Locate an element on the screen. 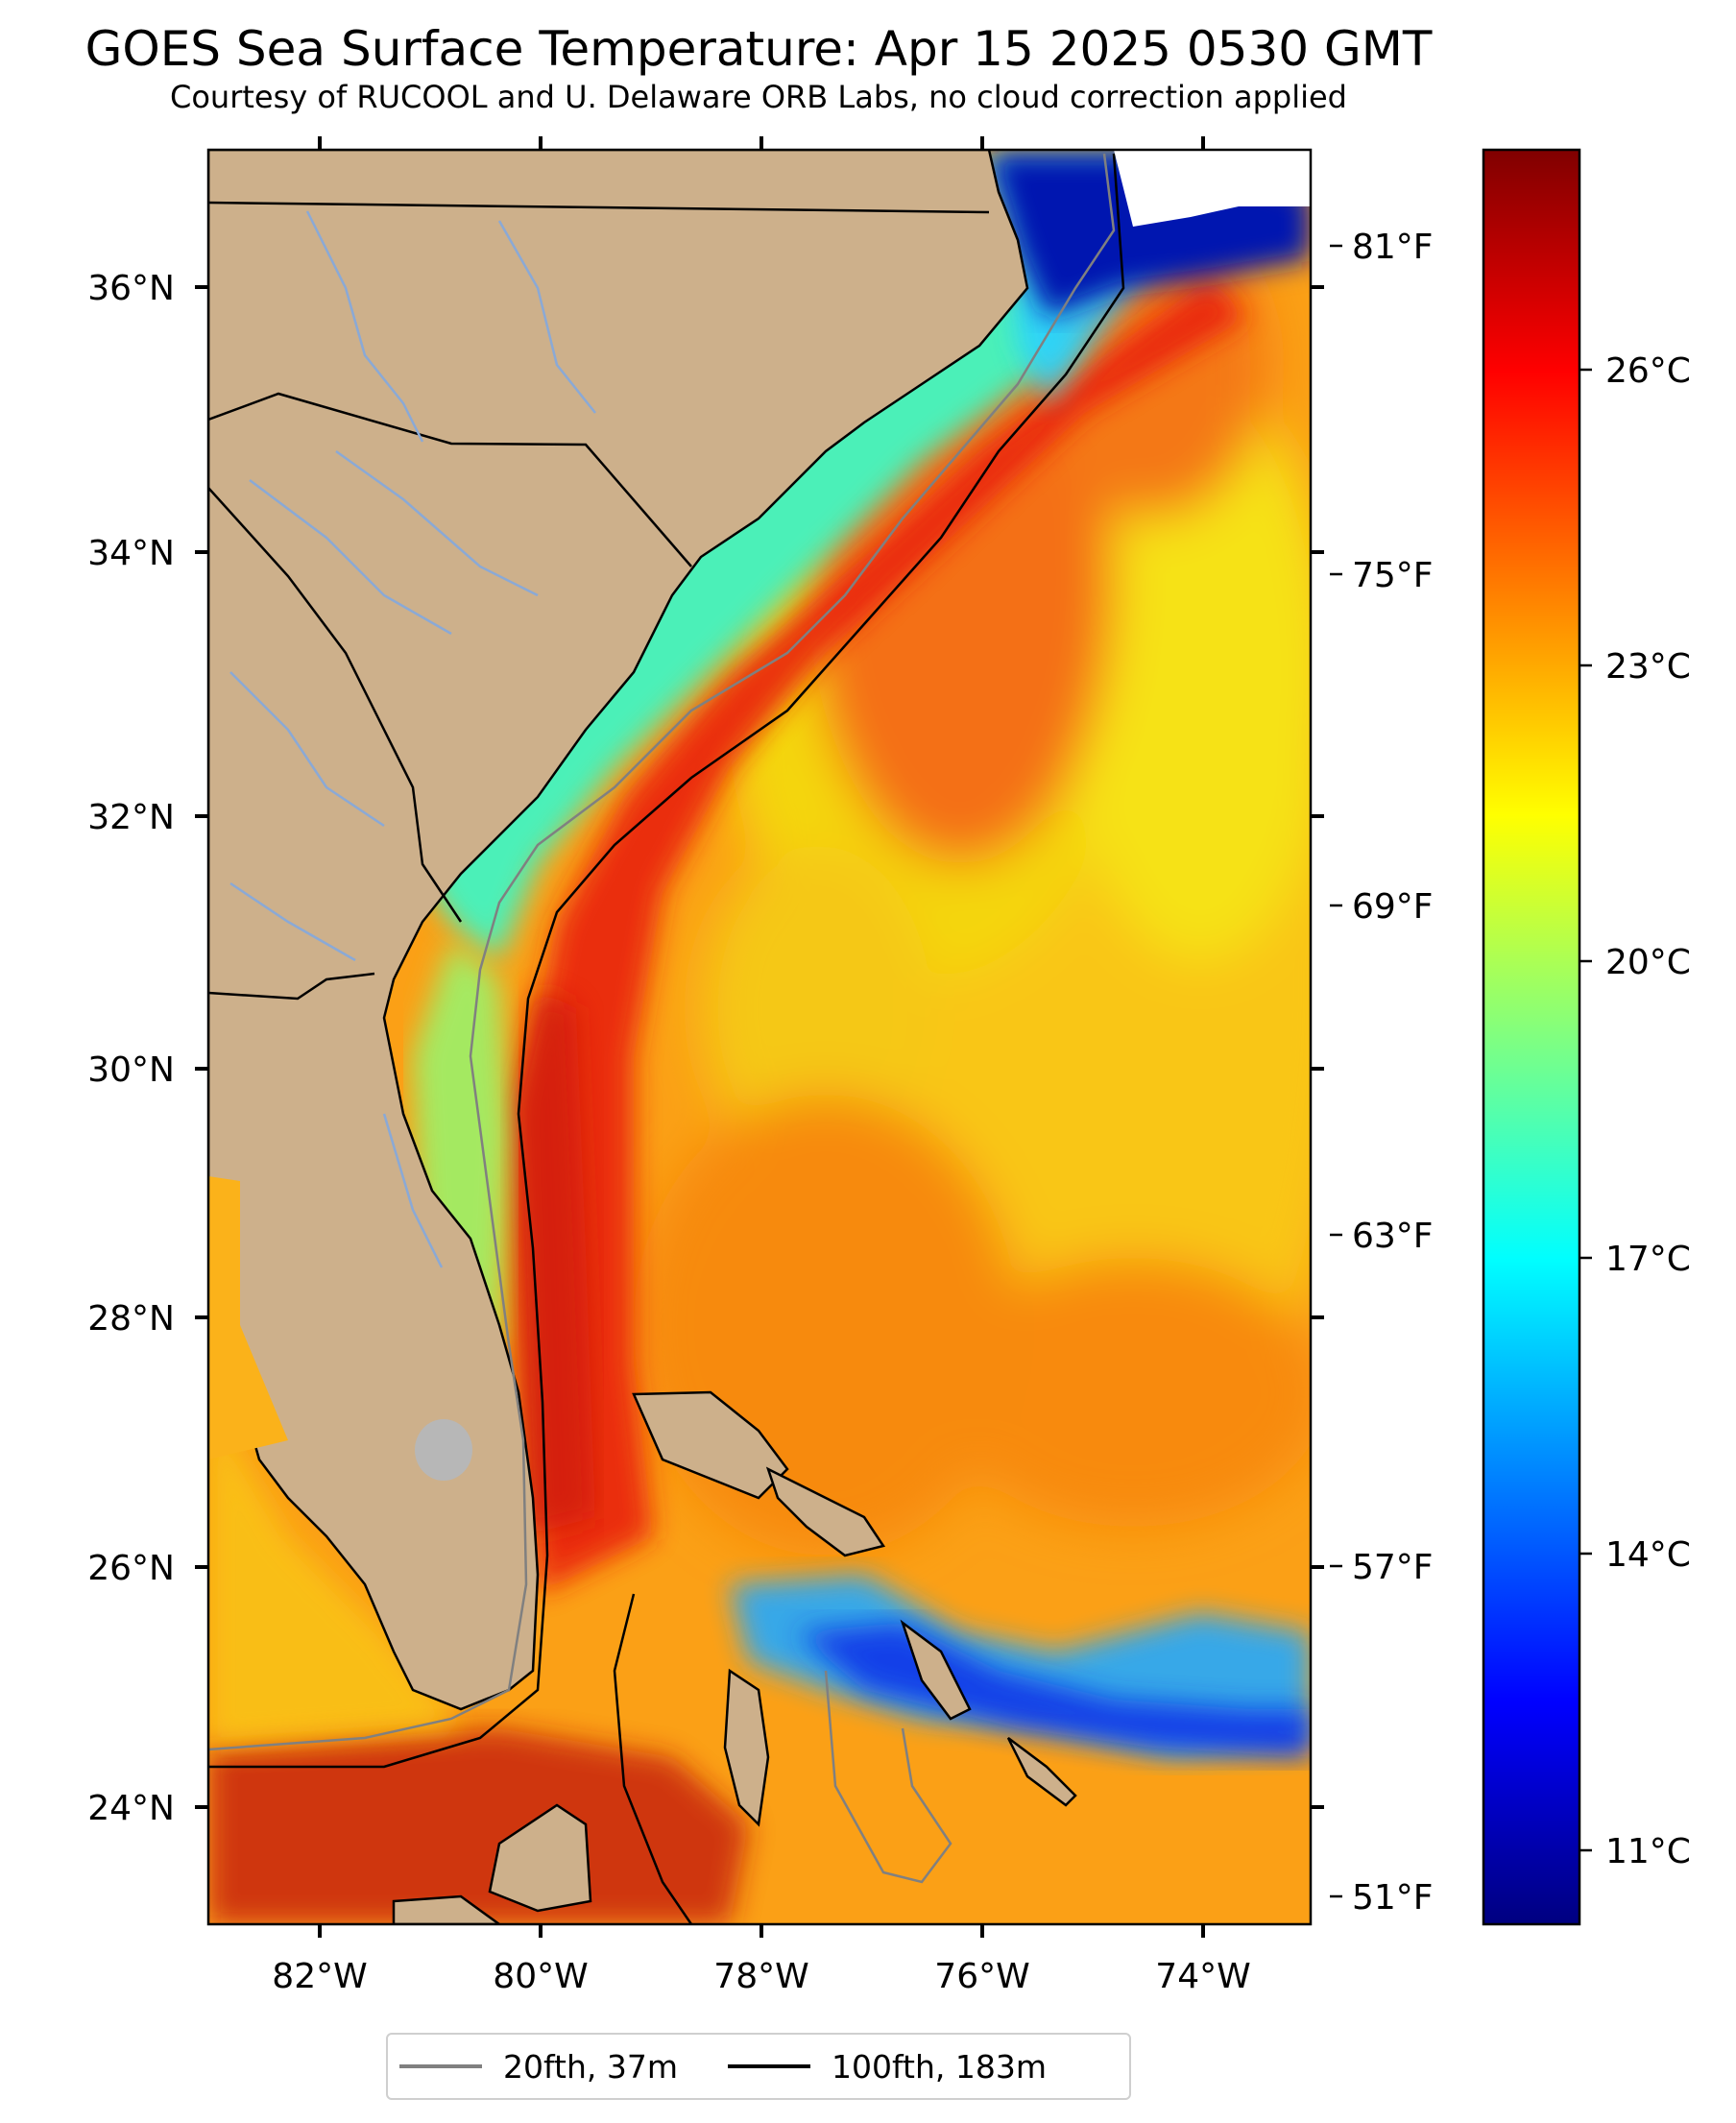 The height and width of the screenshot is (2123, 1736). legend-label-20fth: 20fth, 37m is located at coordinates (590, 2066).